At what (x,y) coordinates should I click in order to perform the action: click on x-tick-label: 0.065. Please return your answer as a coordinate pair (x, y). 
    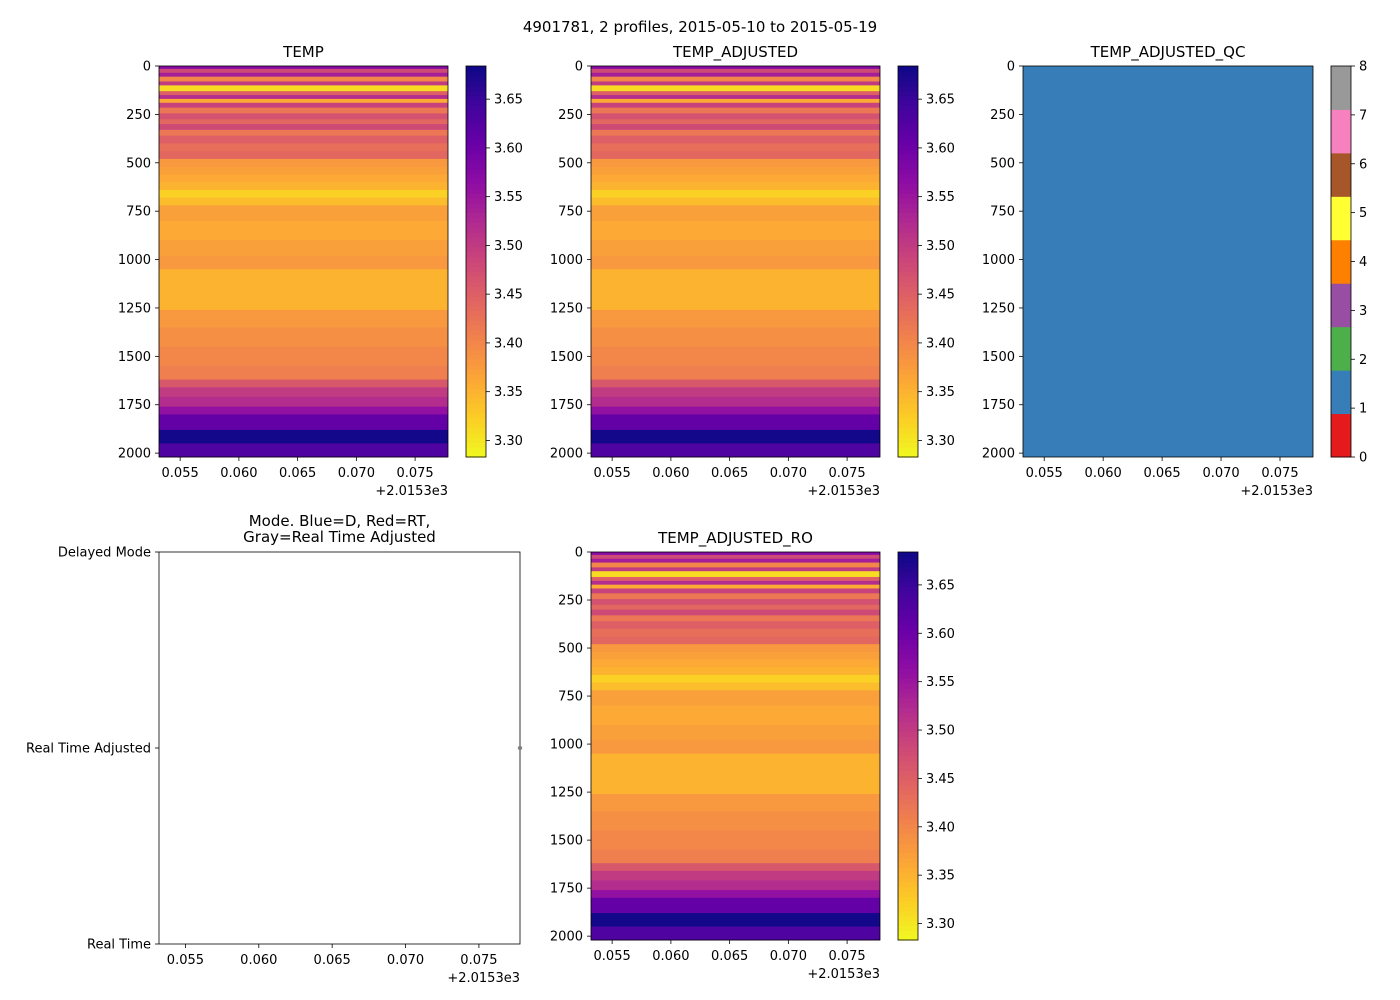
    Looking at the image, I should click on (297, 473).